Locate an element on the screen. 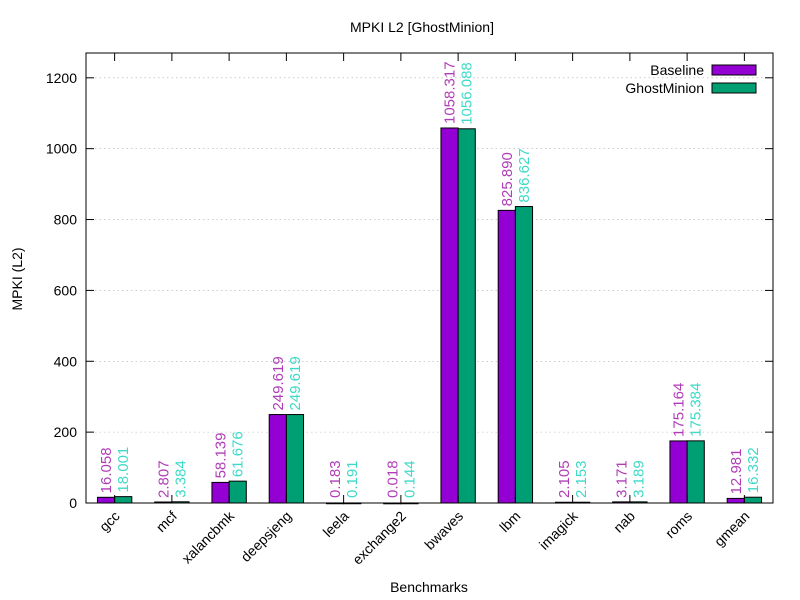  baseline-value-label: 58.139 is located at coordinates (221, 456).